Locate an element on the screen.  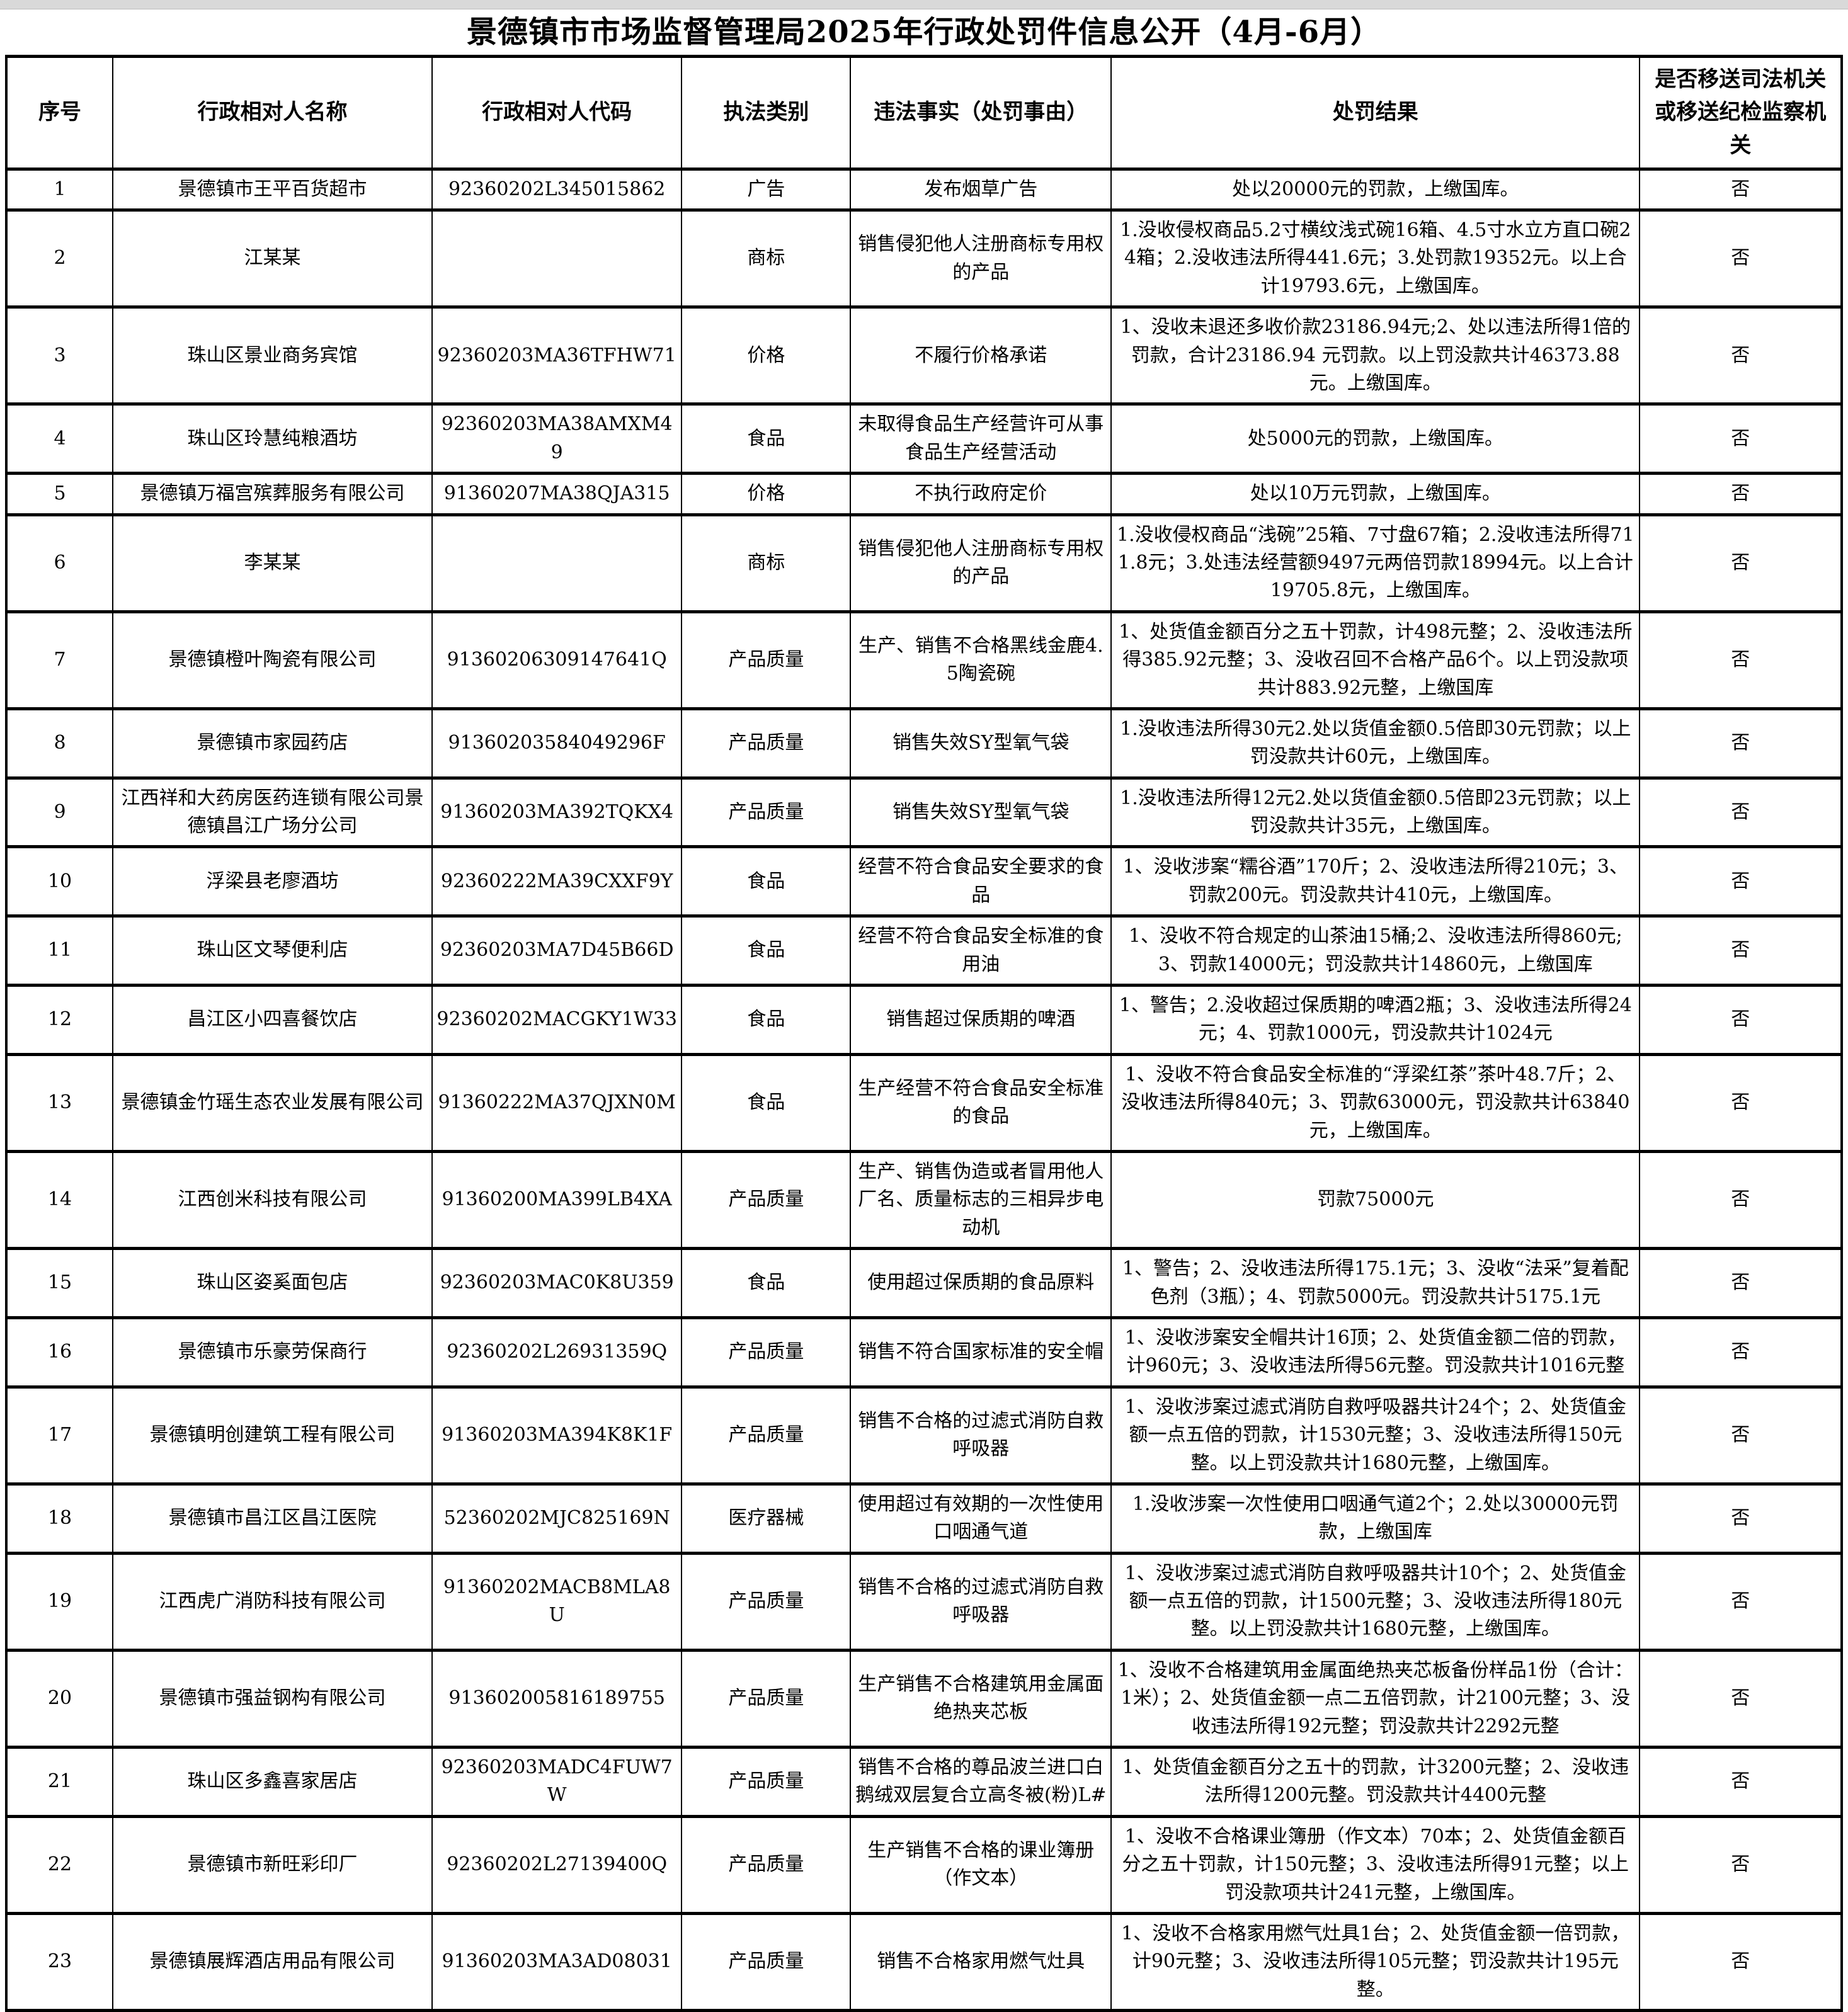
cell-no: 7 is located at coordinates (59, 660).